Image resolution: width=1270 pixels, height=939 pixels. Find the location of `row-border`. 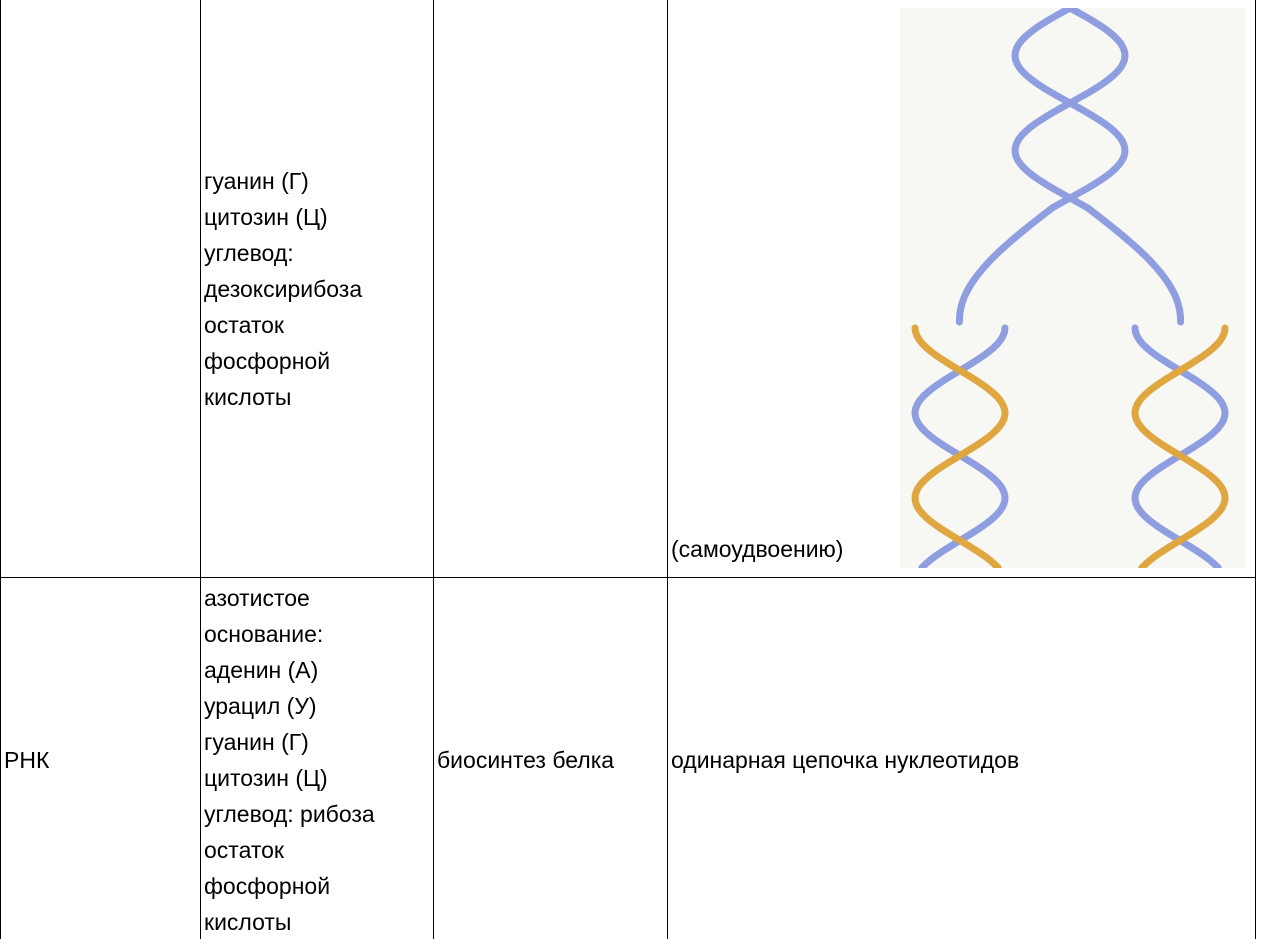

row-border is located at coordinates (628, 577).